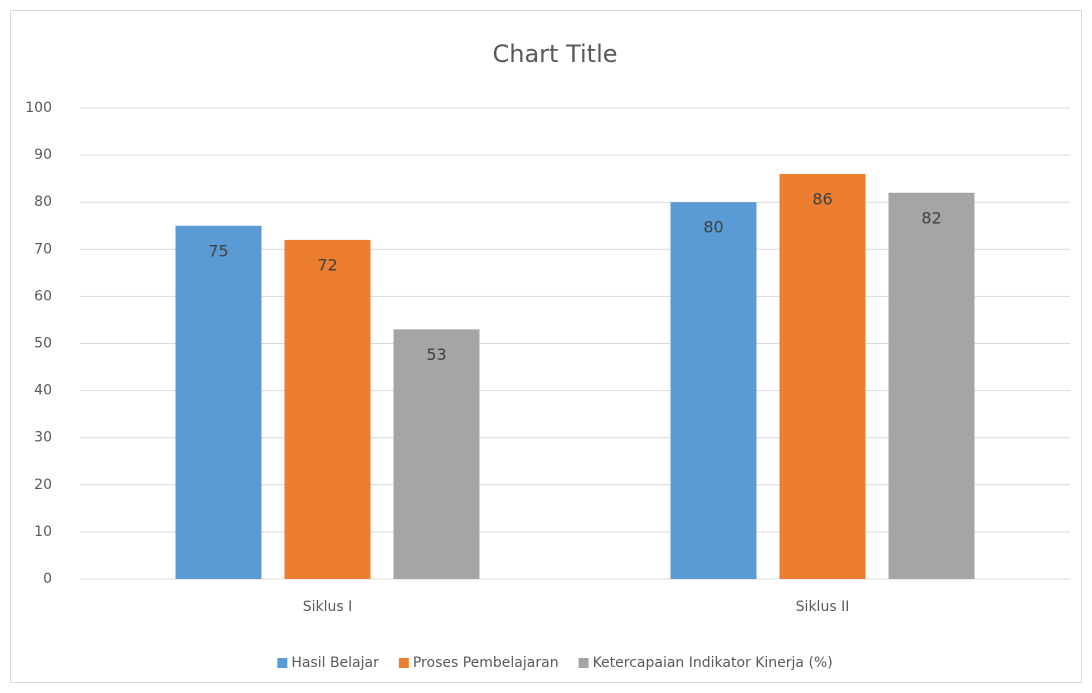 The width and height of the screenshot is (1092, 693). What do you see at coordinates (486, 663) in the screenshot?
I see `legend-label: Proses Pembelajaran` at bounding box center [486, 663].